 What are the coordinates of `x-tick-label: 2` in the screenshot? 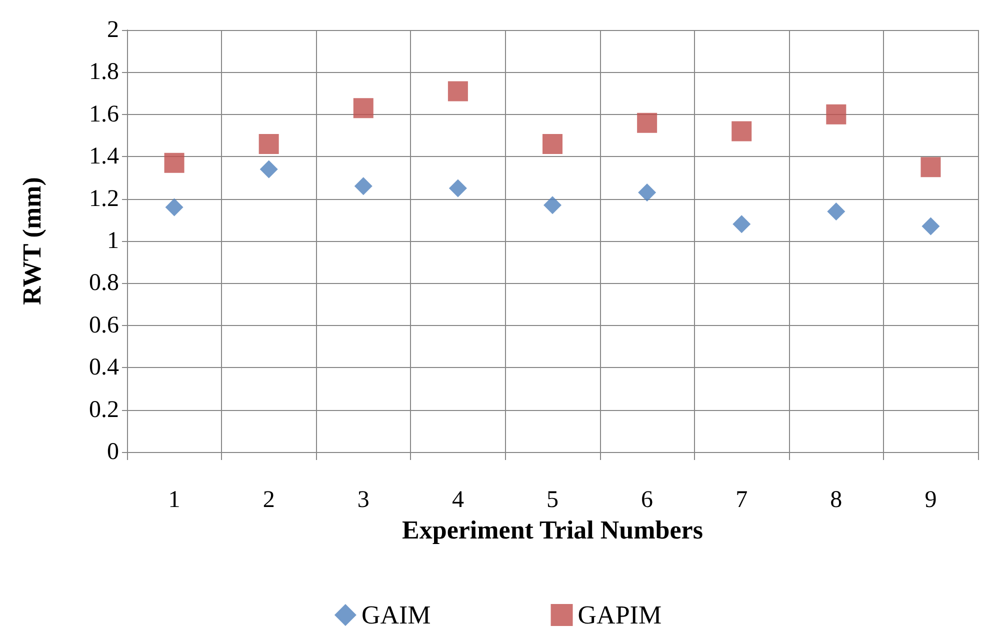 It's located at (268, 500).